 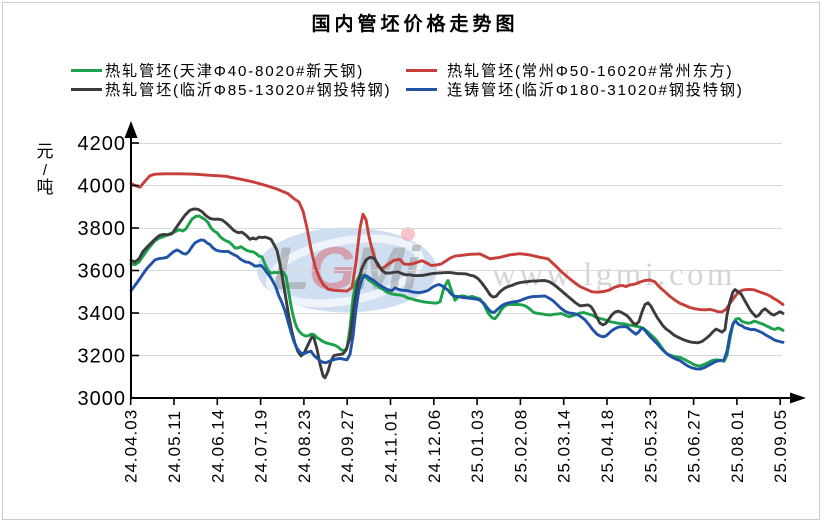 What do you see at coordinates (102, 144) in the screenshot?
I see `svg-text: 4200` at bounding box center [102, 144].